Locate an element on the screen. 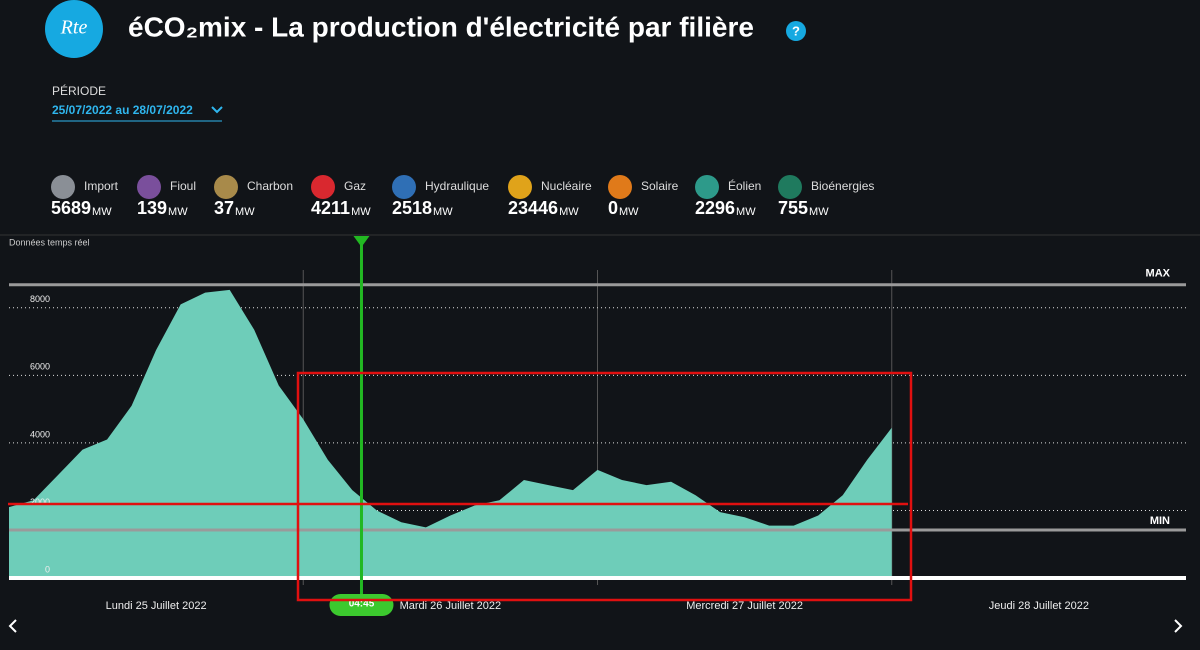  x-tick-label: Mardi 26 Juillet 2022 is located at coordinates (451, 606).